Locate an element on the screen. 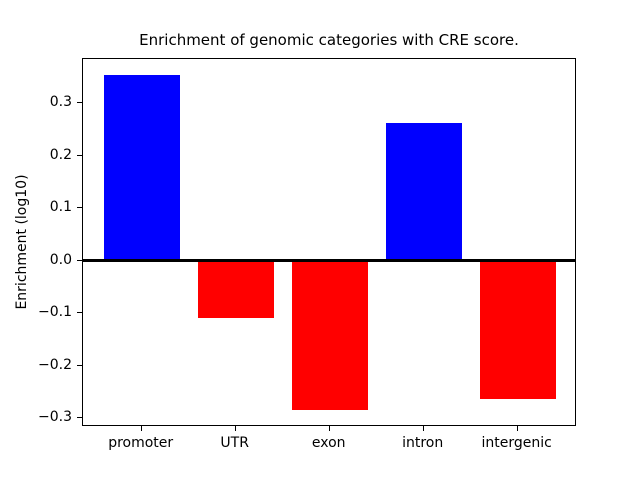 This screenshot has height=480, width=640. bar-intron is located at coordinates (423, 192).